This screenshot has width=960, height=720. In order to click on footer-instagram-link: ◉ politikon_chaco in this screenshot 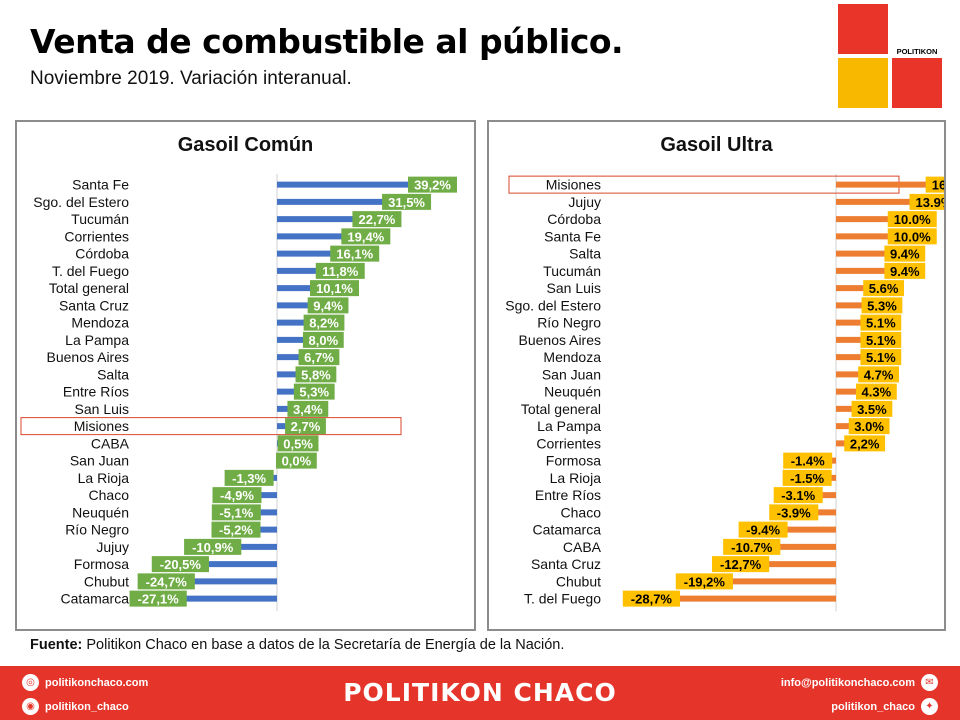, I will do `click(75, 706)`.